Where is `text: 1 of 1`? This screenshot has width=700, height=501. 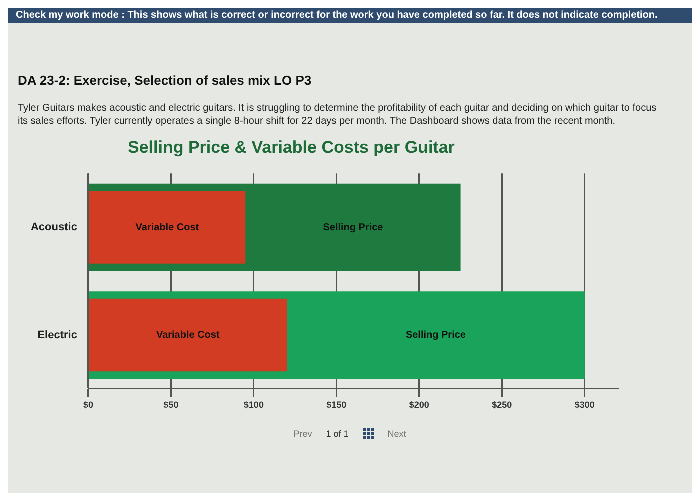
text: 1 of 1 is located at coordinates (337, 433).